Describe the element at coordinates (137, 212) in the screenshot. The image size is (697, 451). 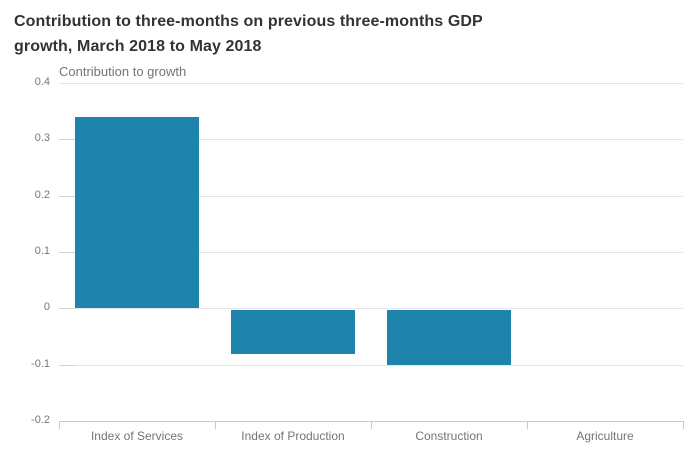
I see `bar-index-of-services` at that location.